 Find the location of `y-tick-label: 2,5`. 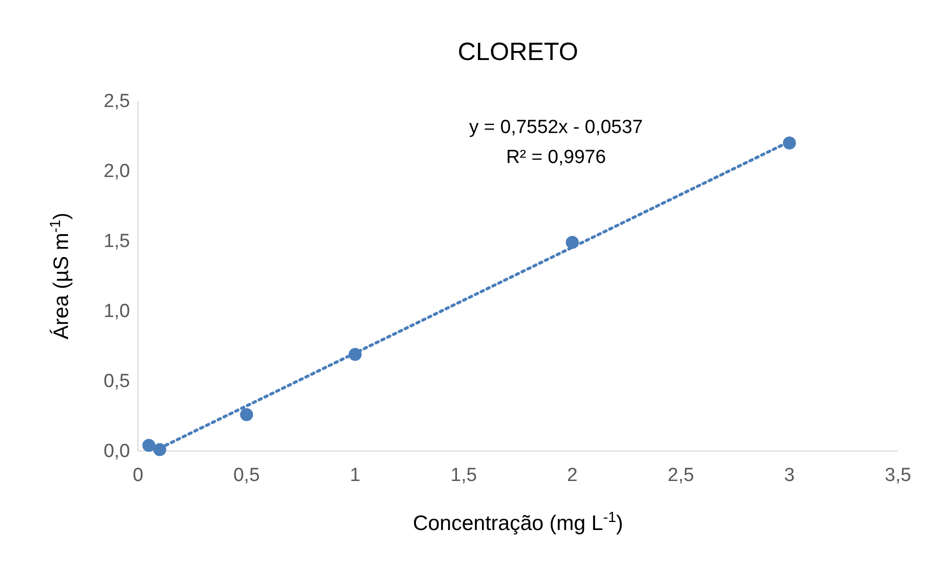

y-tick-label: 2,5 is located at coordinates (117, 101).